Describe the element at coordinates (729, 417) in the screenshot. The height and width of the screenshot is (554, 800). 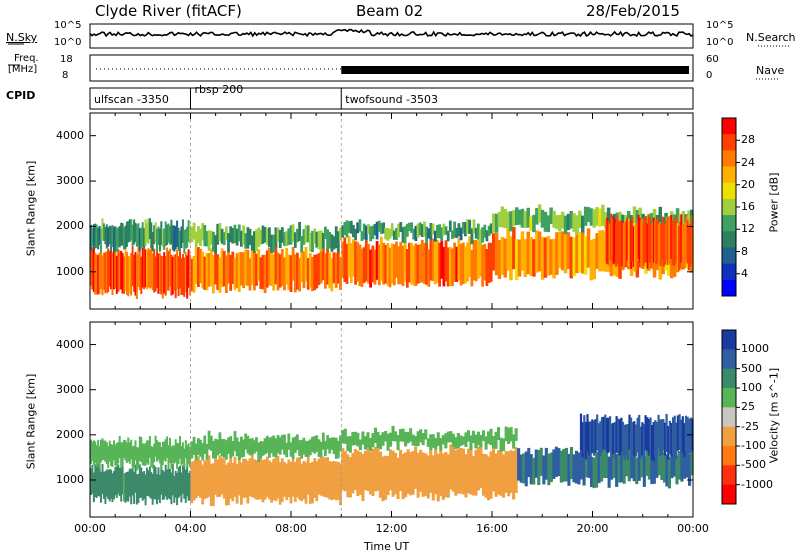
I see `colorbar-frame` at that location.